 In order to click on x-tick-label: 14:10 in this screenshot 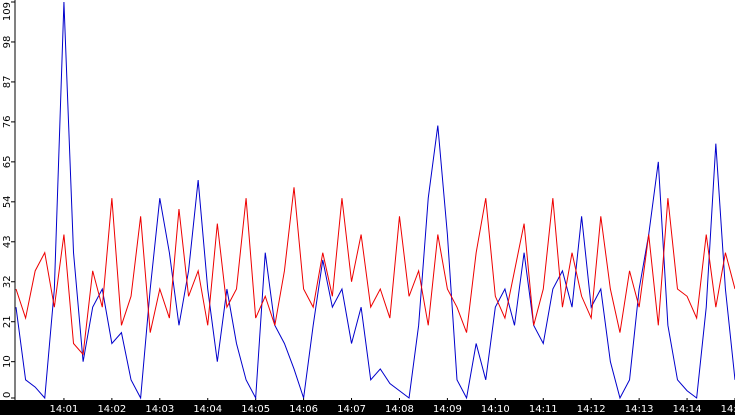, I will do `click(495, 409)`.